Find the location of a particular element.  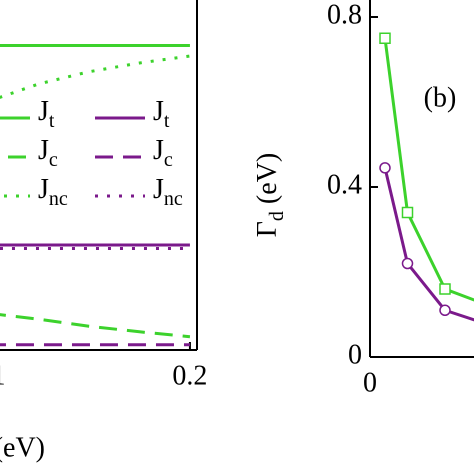

y-tick-label: 0.4 is located at coordinates (344, 184).